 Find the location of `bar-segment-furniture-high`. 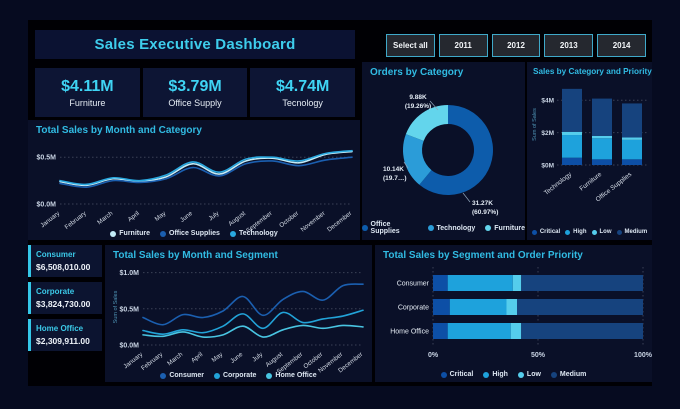

bar-segment-furniture-high is located at coordinates (602, 149).